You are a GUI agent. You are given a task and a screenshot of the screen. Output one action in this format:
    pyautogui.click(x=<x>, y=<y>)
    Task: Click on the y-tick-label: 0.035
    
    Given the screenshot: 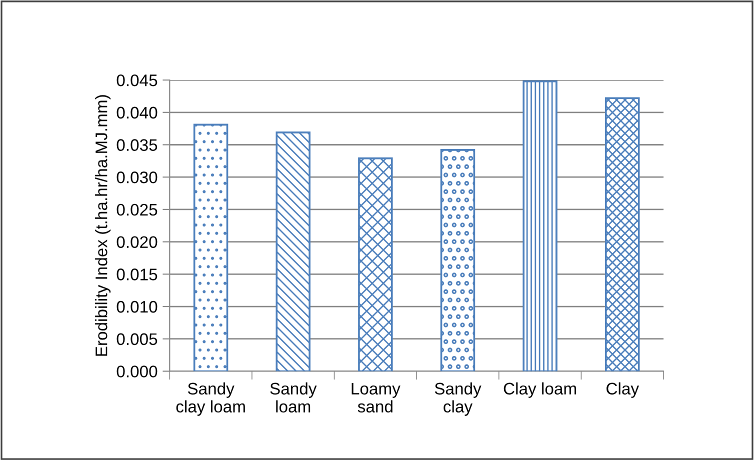 What is the action you would take?
    pyautogui.click(x=137, y=145)
    